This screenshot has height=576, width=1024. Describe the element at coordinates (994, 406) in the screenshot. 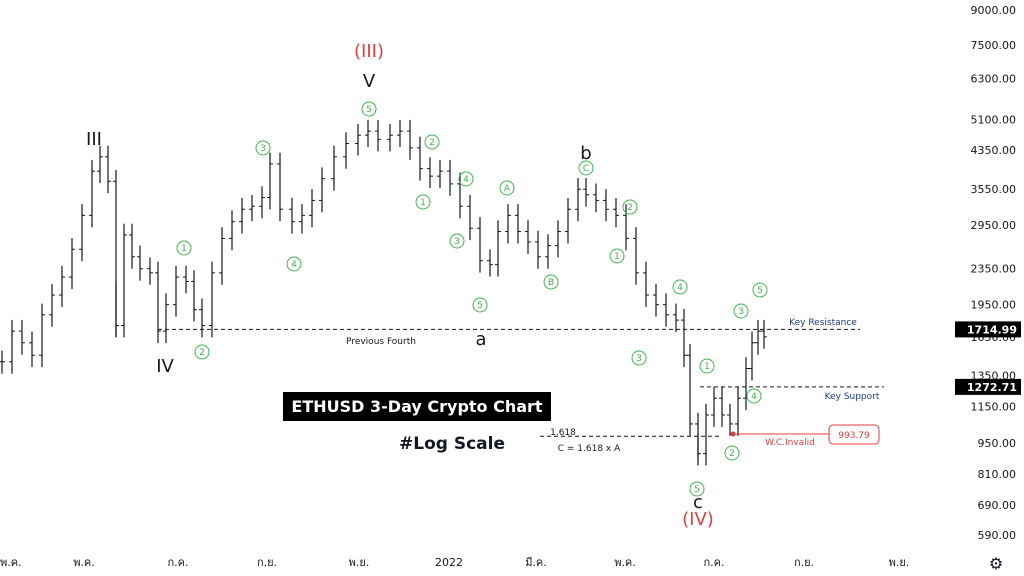

I see `y-tick-label: 1150.00` at that location.